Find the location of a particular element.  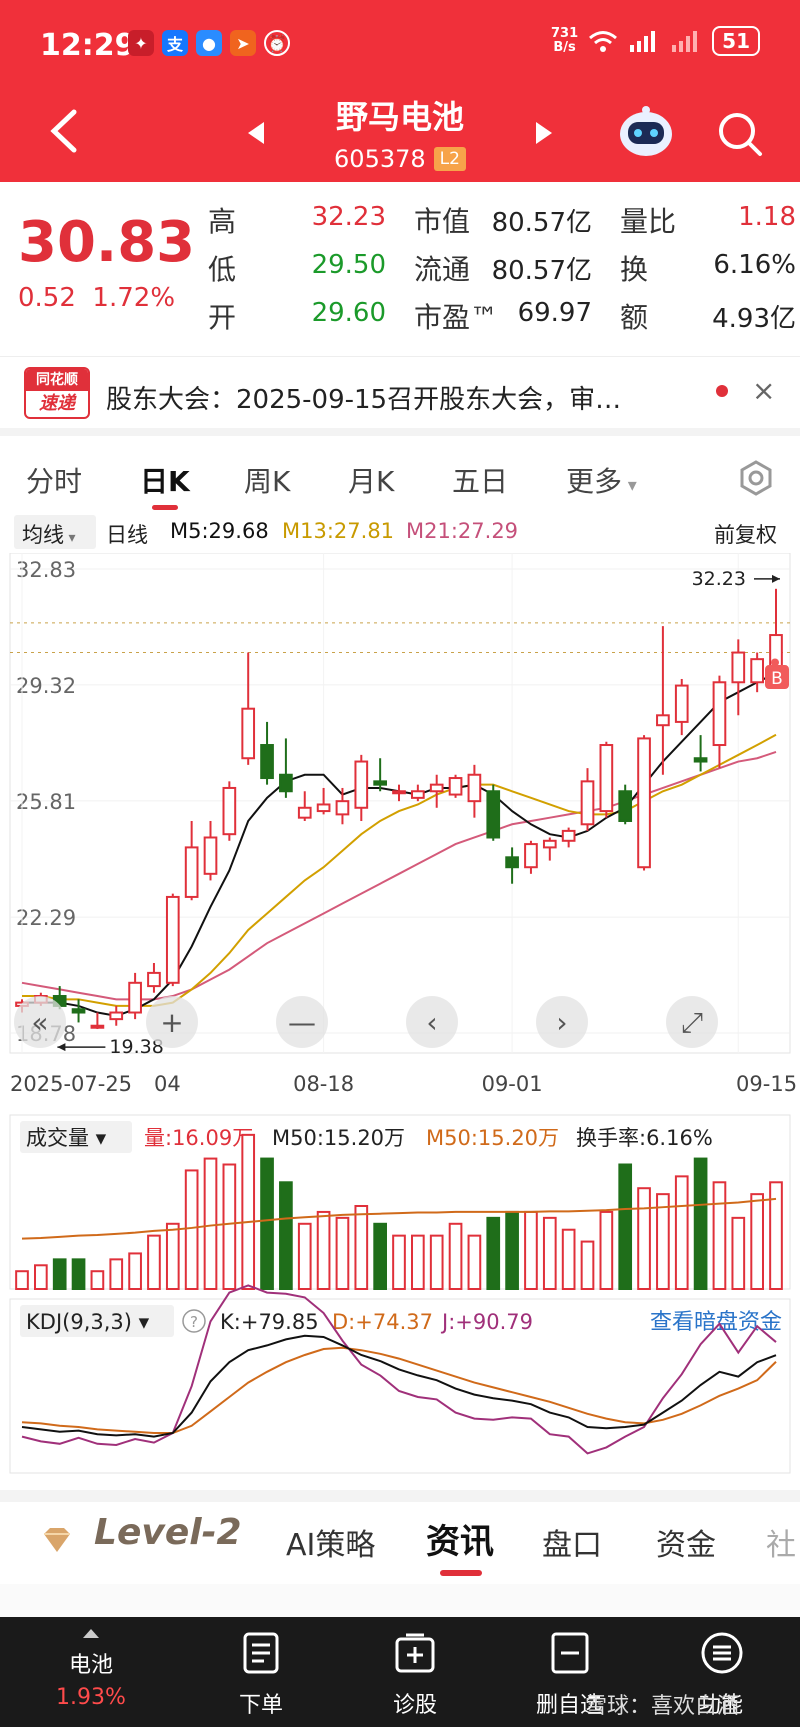

volume-m50-label-2: M50:15.20万 is located at coordinates (492, 1138).